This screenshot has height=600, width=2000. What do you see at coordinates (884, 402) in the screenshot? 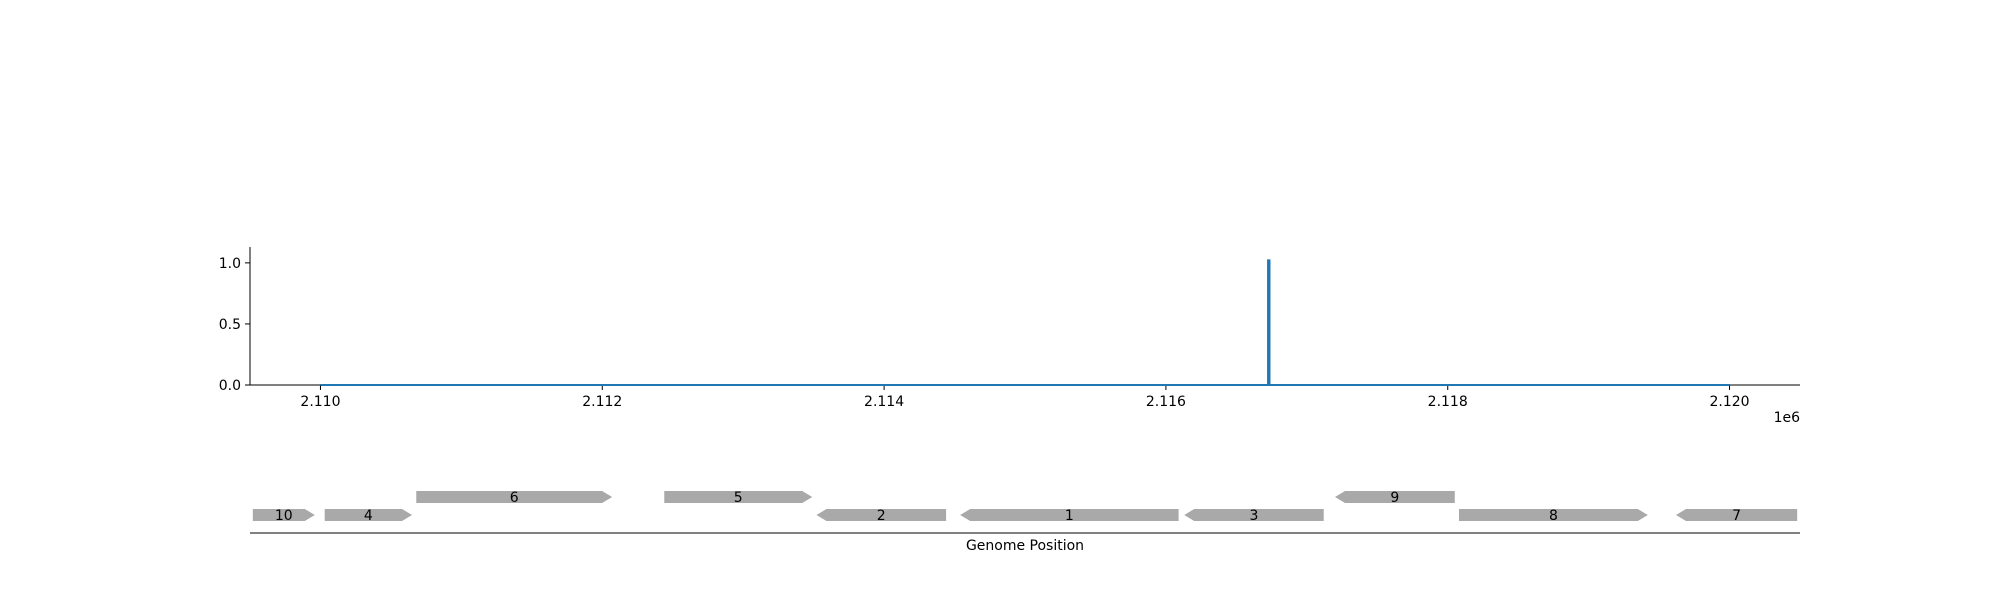
I see `x-tick-label: 2.114` at bounding box center [884, 402].